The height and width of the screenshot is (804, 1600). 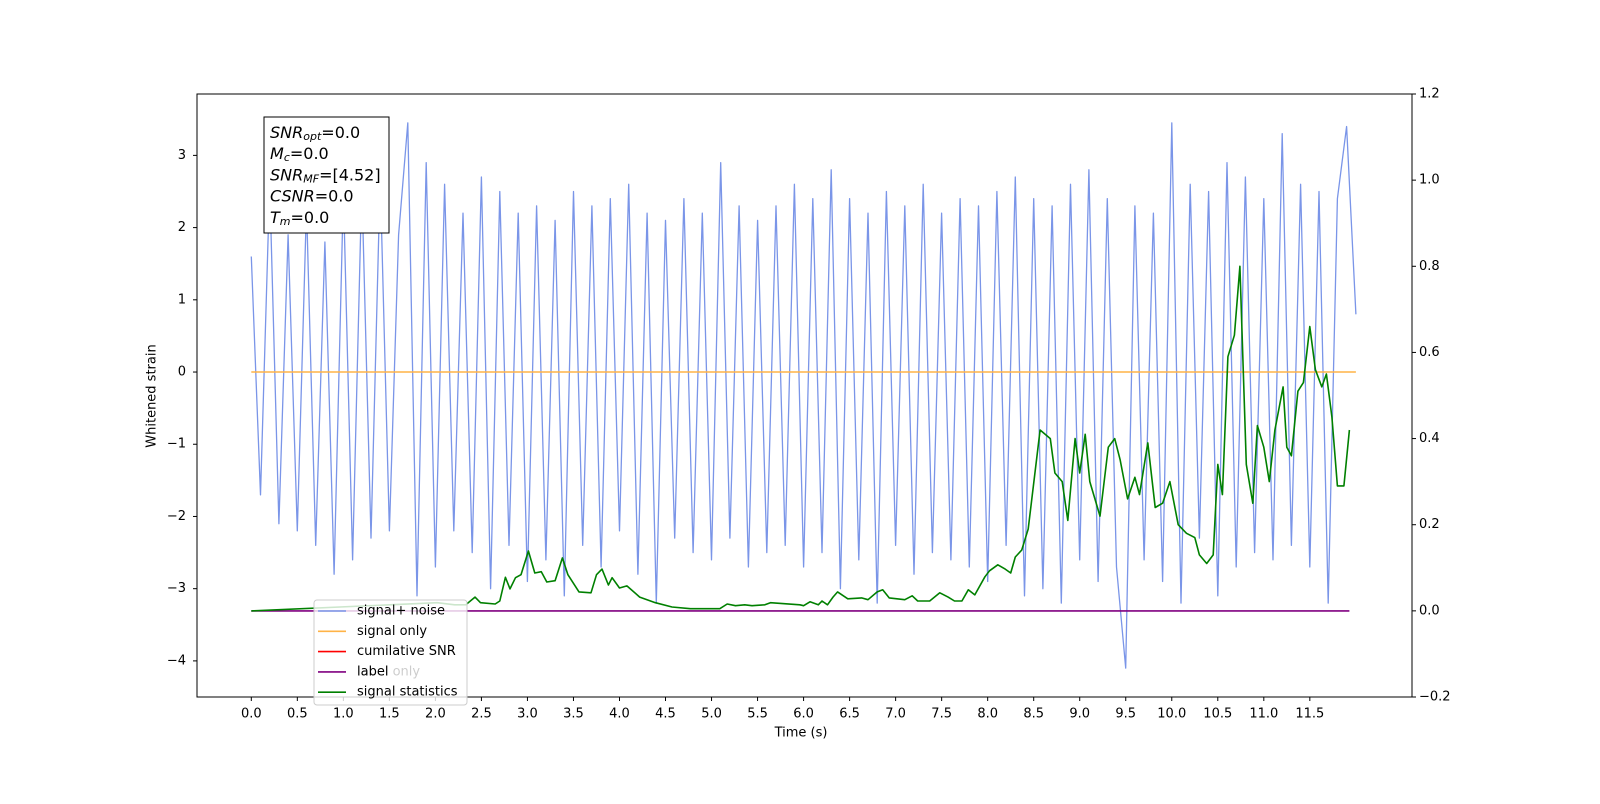 What do you see at coordinates (292, 195) in the screenshot?
I see `annotation-symbol: CSNR` at bounding box center [292, 195].